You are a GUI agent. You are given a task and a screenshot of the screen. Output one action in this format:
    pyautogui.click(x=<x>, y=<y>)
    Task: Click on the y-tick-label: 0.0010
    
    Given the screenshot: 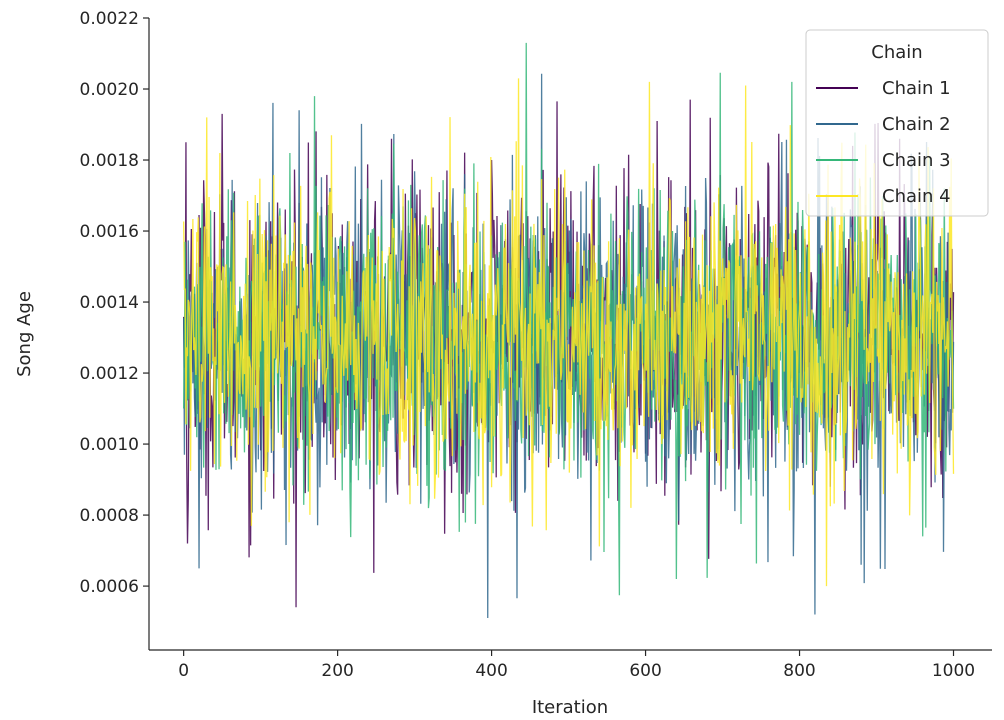 What is the action you would take?
    pyautogui.click(x=109, y=445)
    